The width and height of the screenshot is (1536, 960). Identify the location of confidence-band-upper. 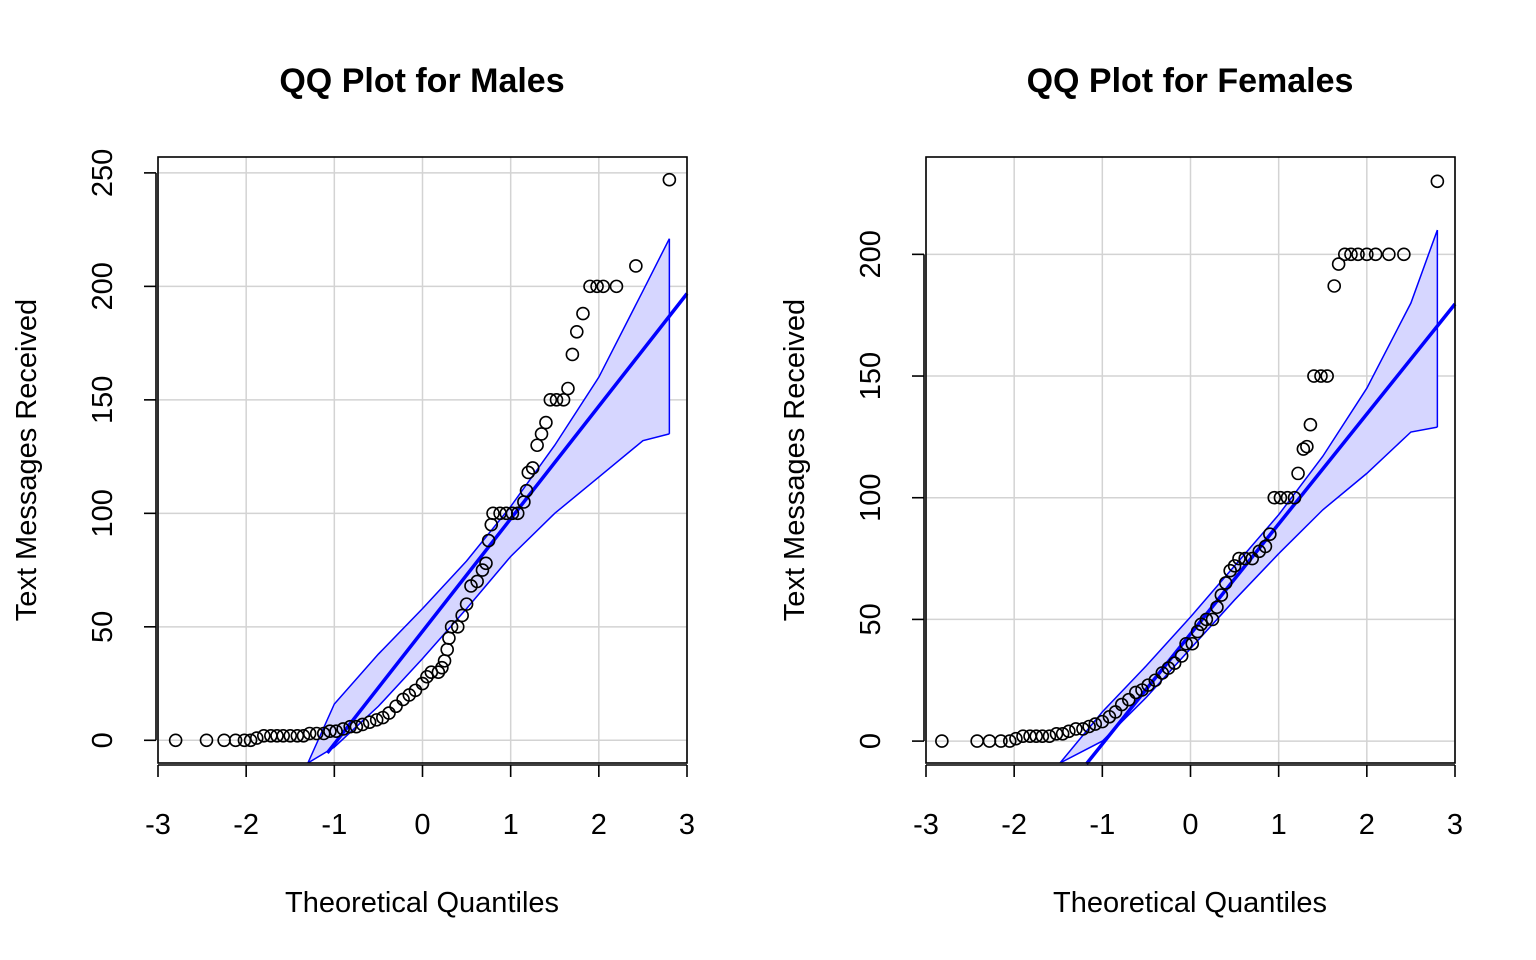
(489, 501).